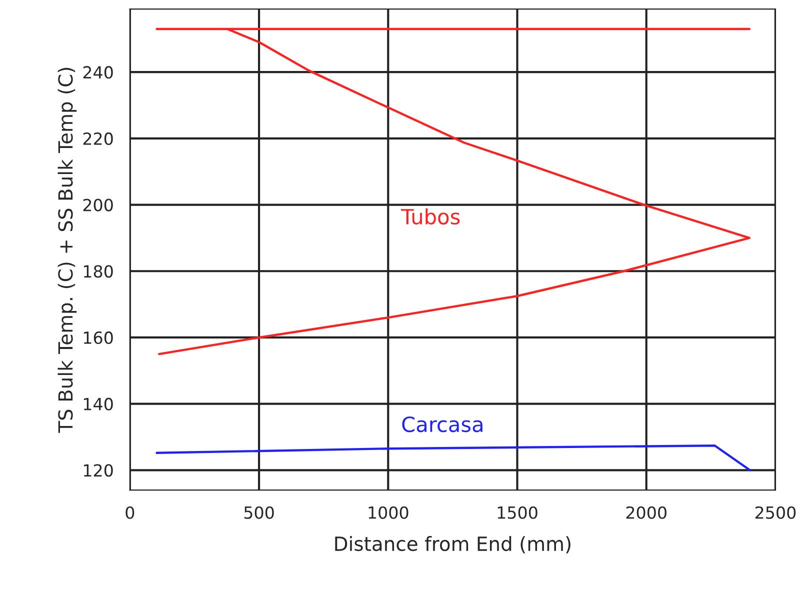 This screenshot has width=812, height=605. Describe the element at coordinates (646, 512) in the screenshot. I see `x-tick-label: 2000` at that location.